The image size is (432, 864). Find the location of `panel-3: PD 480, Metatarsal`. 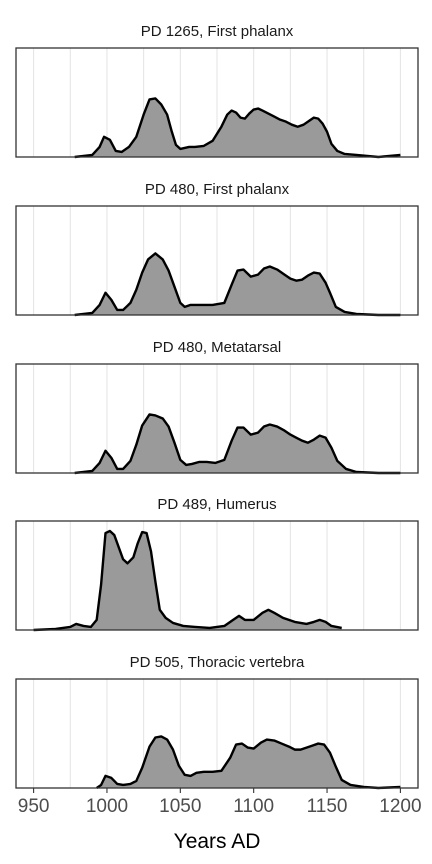

panel-3: PD 480, Metatarsal is located at coordinates (217, 407).